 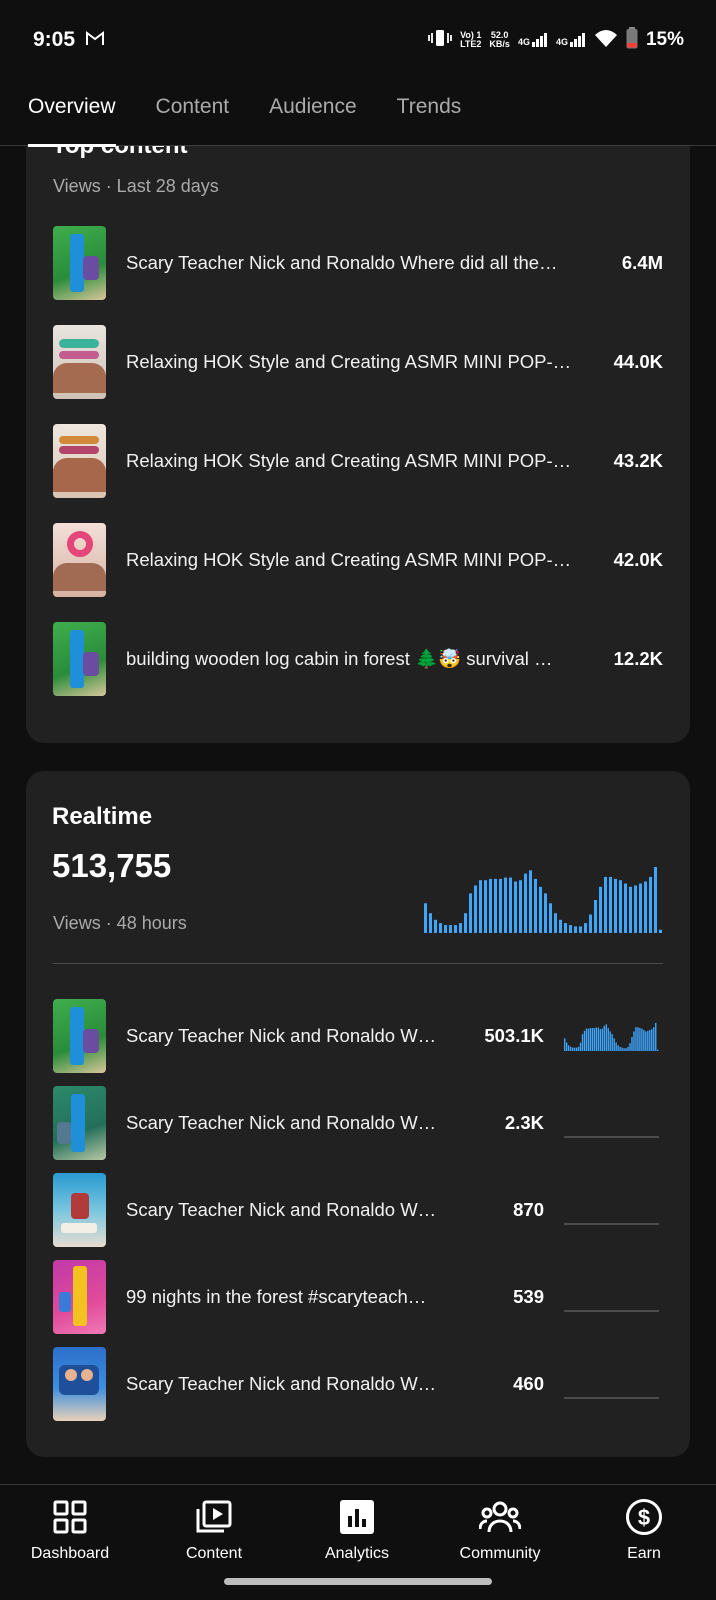 What do you see at coordinates (528, 1209) in the screenshot?
I see `video-views: 870` at bounding box center [528, 1209].